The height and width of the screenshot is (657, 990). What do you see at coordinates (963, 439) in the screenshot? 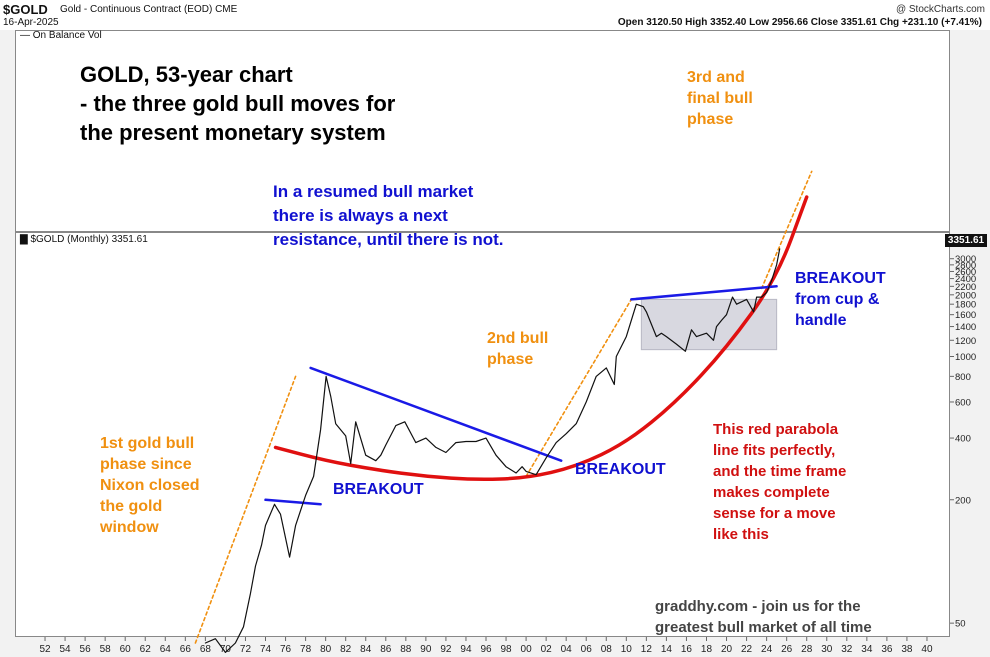
I see `y-tick-label: 400` at bounding box center [963, 439].